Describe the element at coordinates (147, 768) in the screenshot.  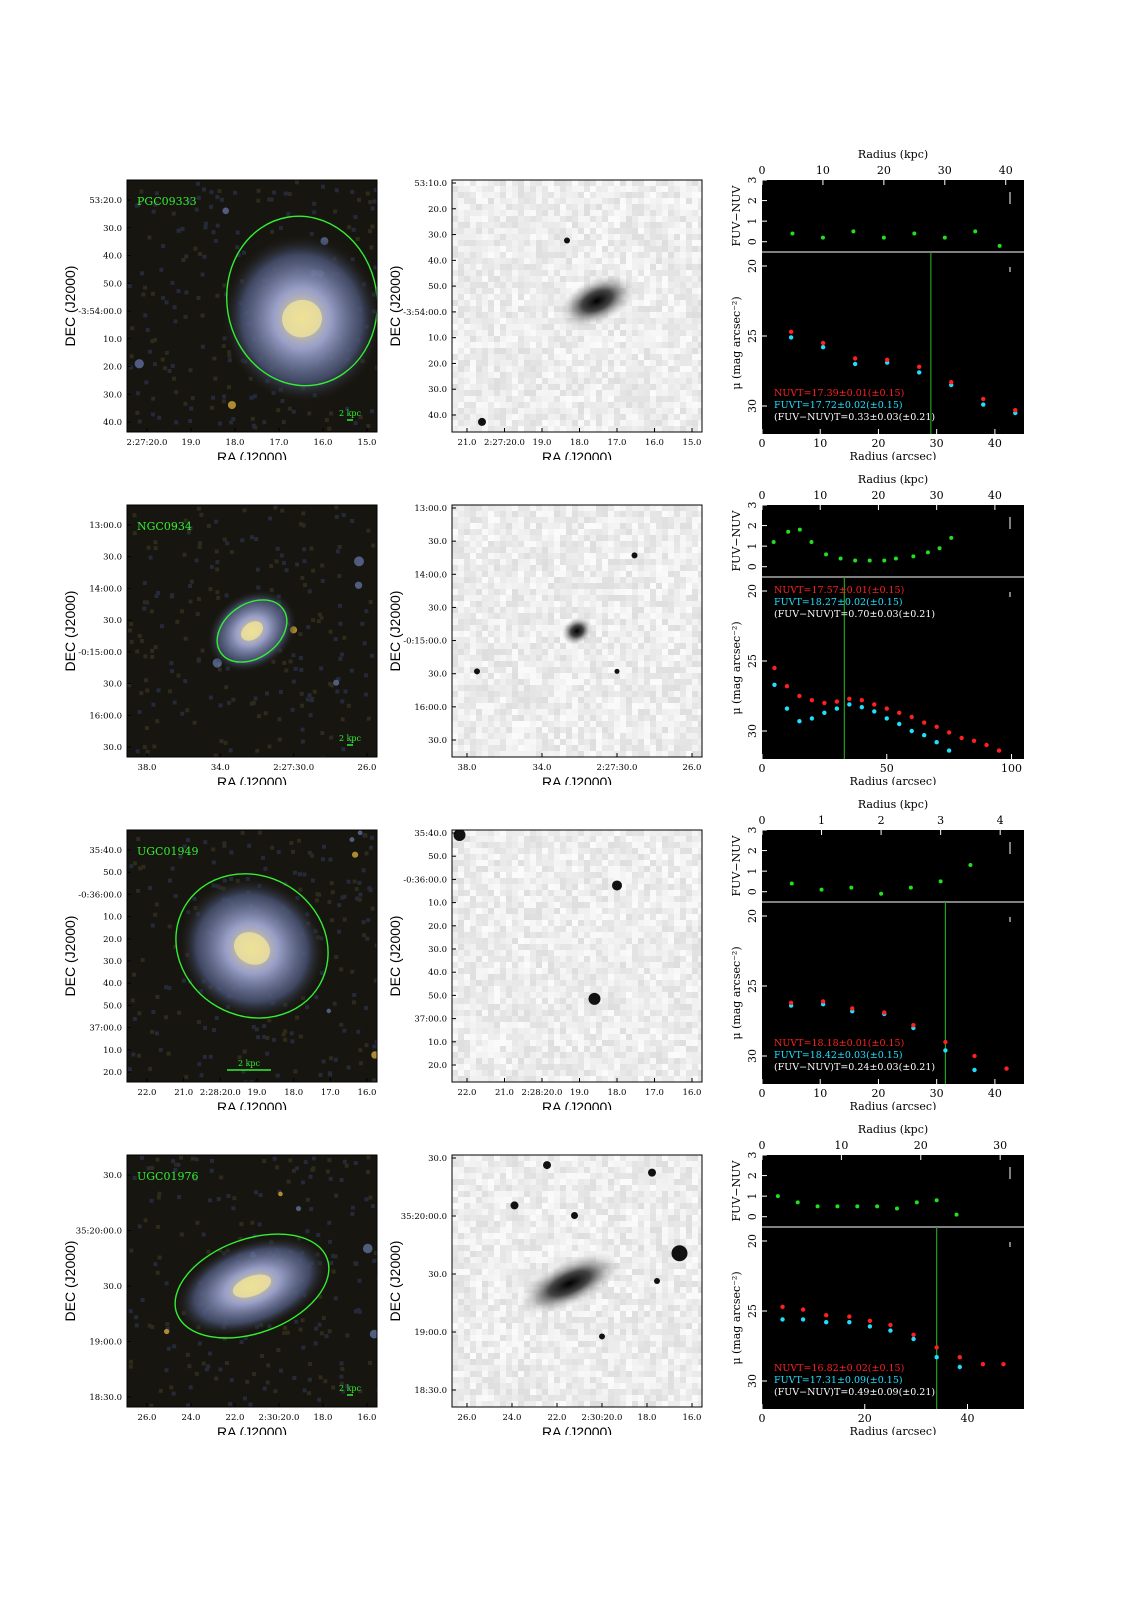
I see `ra-tick-label: 38.0` at that location.